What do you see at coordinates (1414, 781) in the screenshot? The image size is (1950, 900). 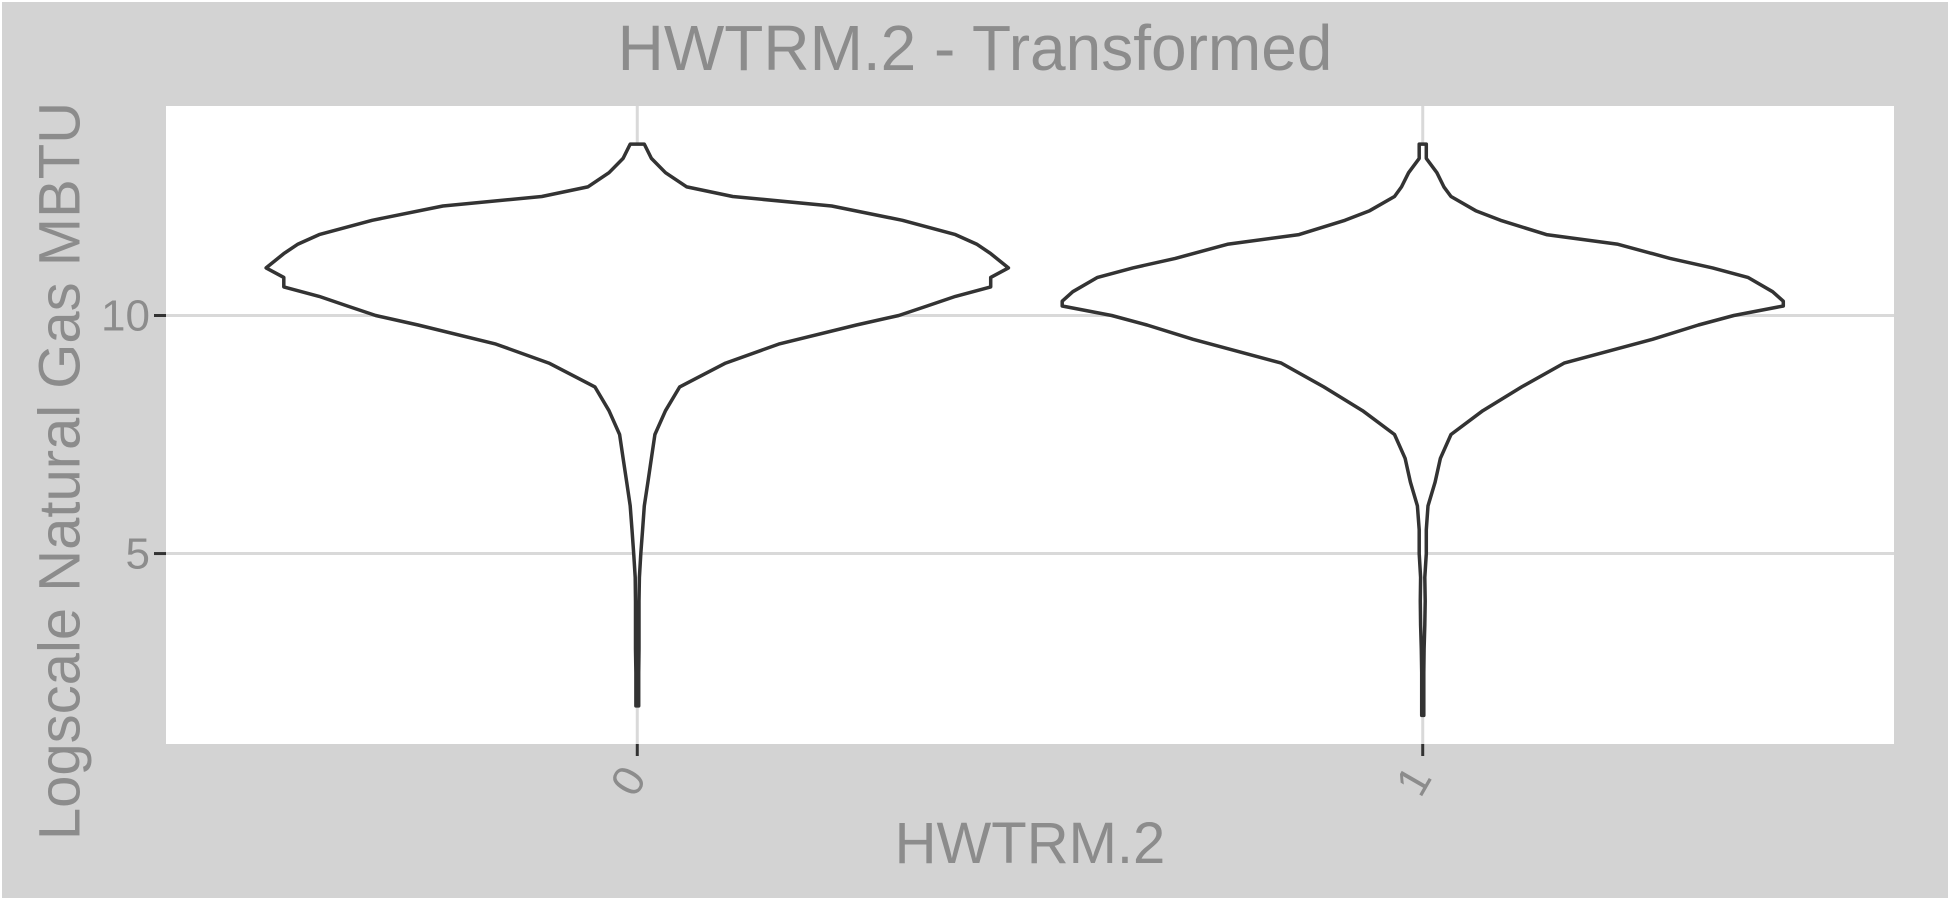 I see `x-tick-label: 1` at bounding box center [1414, 781].